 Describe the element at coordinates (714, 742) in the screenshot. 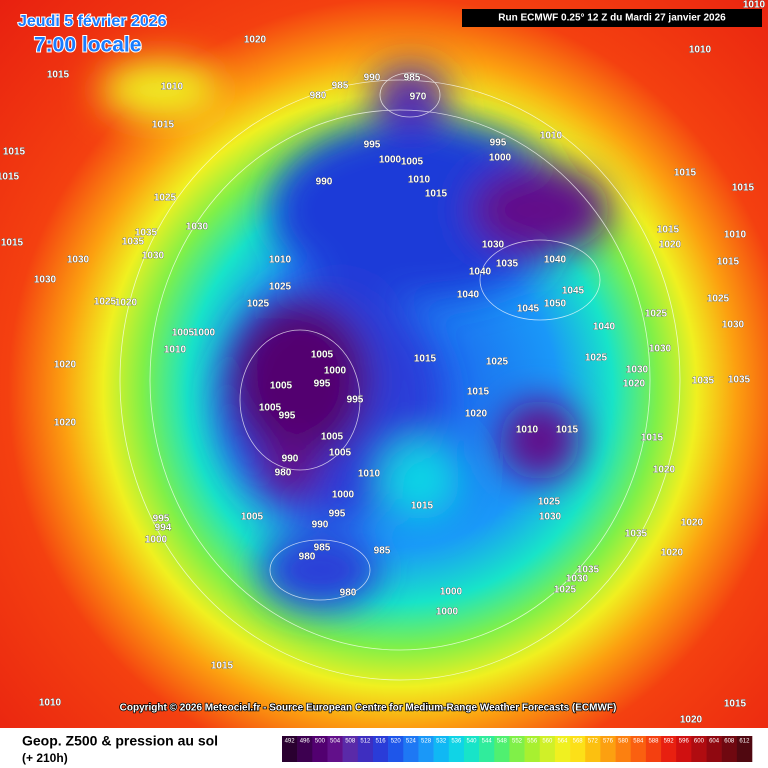

I see `scale-label: 604` at that location.